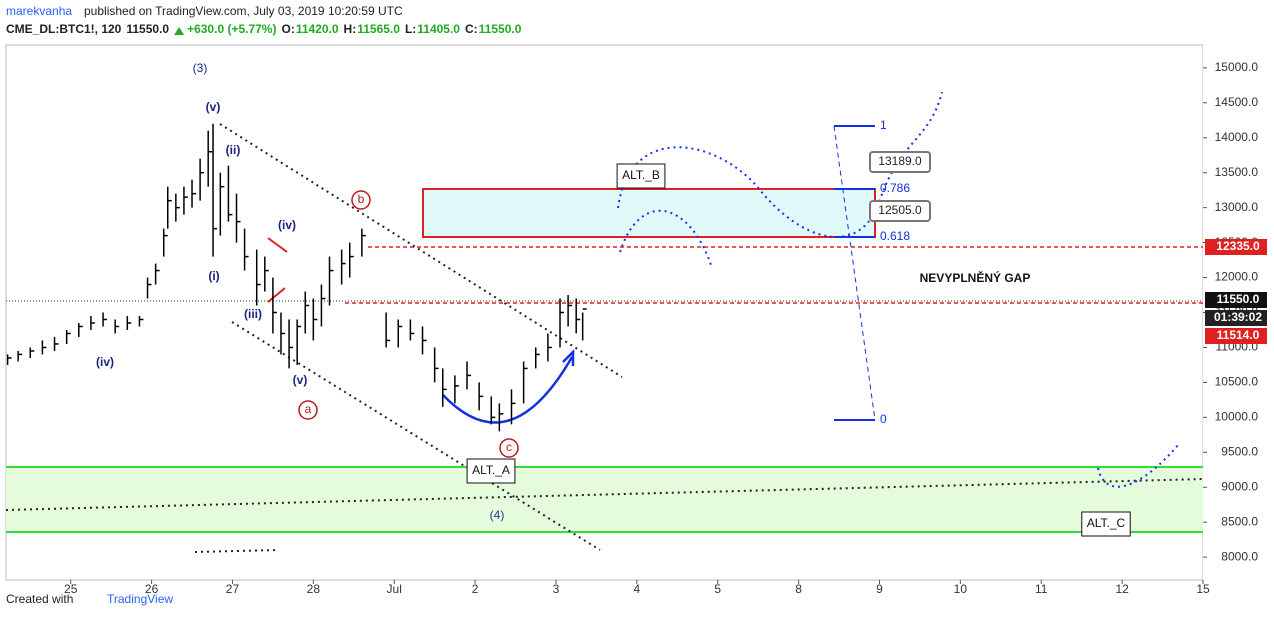 This screenshot has width=1274, height=618. I want to click on x-tick-label: 2, so click(475, 589).